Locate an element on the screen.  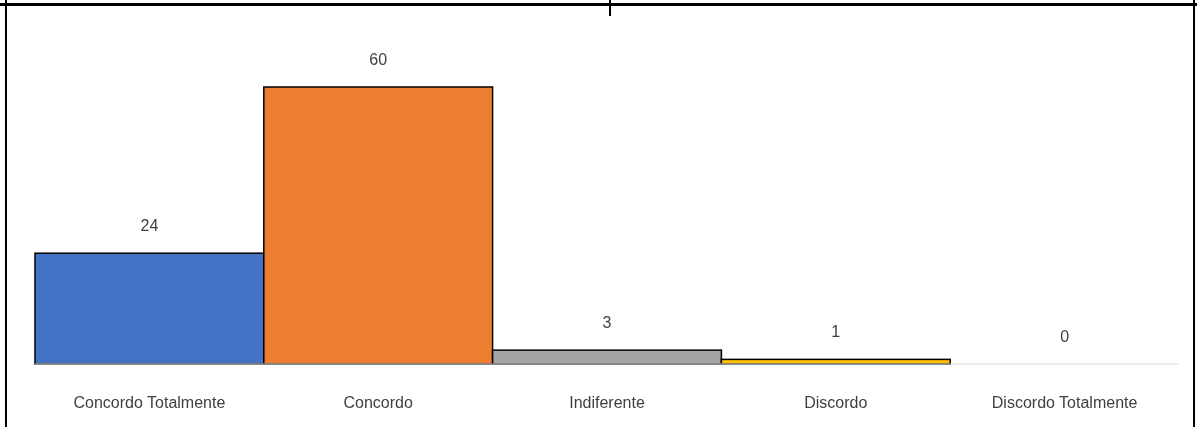
data-label: 60 is located at coordinates (378, 59).